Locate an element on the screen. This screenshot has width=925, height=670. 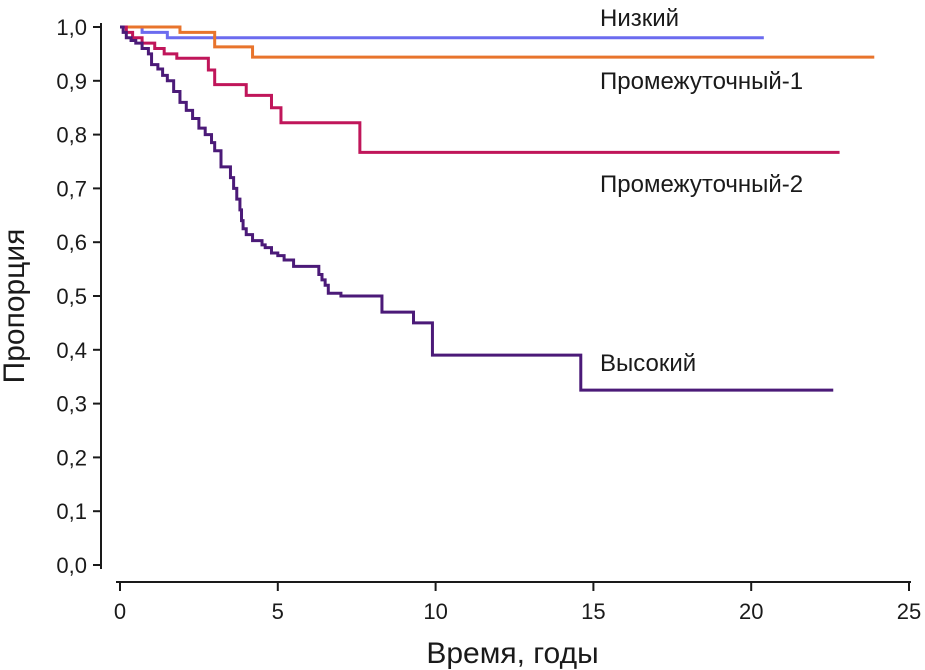
x-ticks: 0 5 10 15 20 25 is located at coordinates (517, 603).